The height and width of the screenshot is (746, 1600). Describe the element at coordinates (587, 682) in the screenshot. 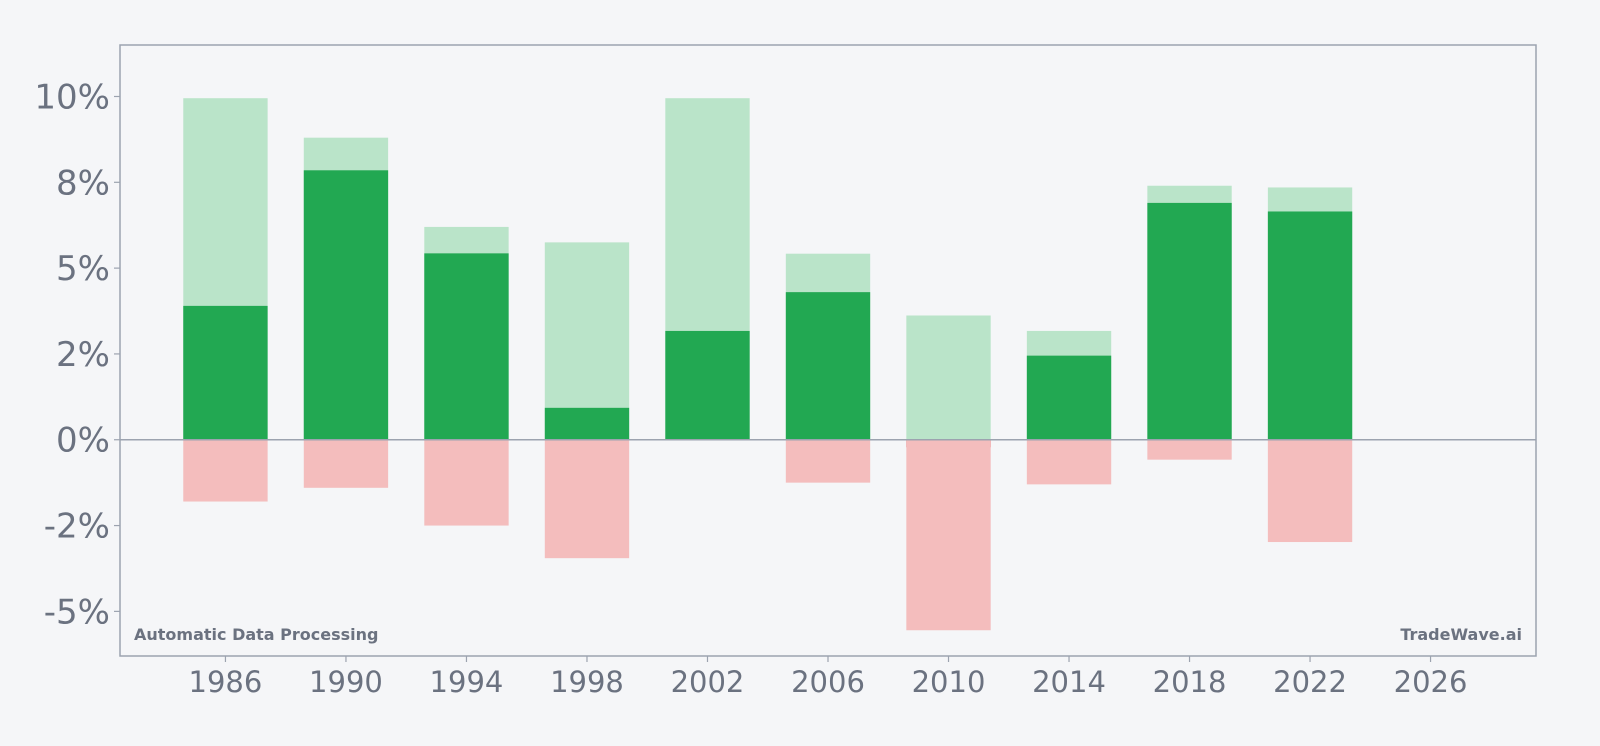

I see `x-tick-label: 1998` at that location.